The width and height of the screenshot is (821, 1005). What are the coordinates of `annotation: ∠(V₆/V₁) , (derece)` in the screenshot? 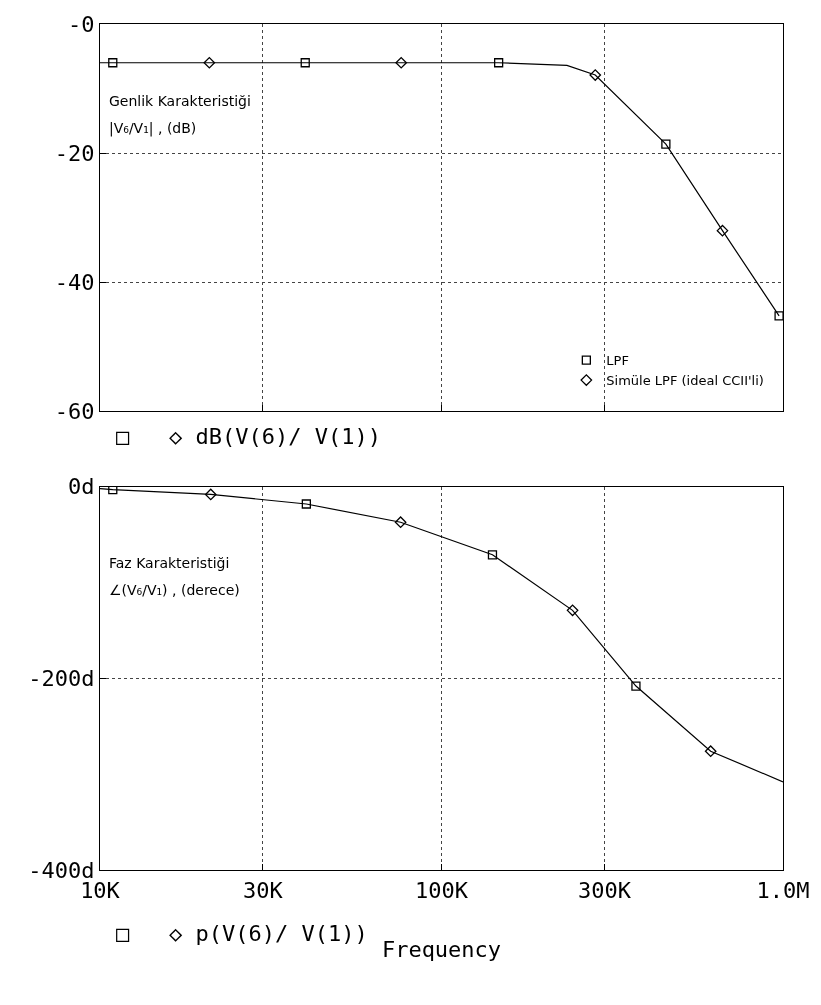 It's located at (174, 590).